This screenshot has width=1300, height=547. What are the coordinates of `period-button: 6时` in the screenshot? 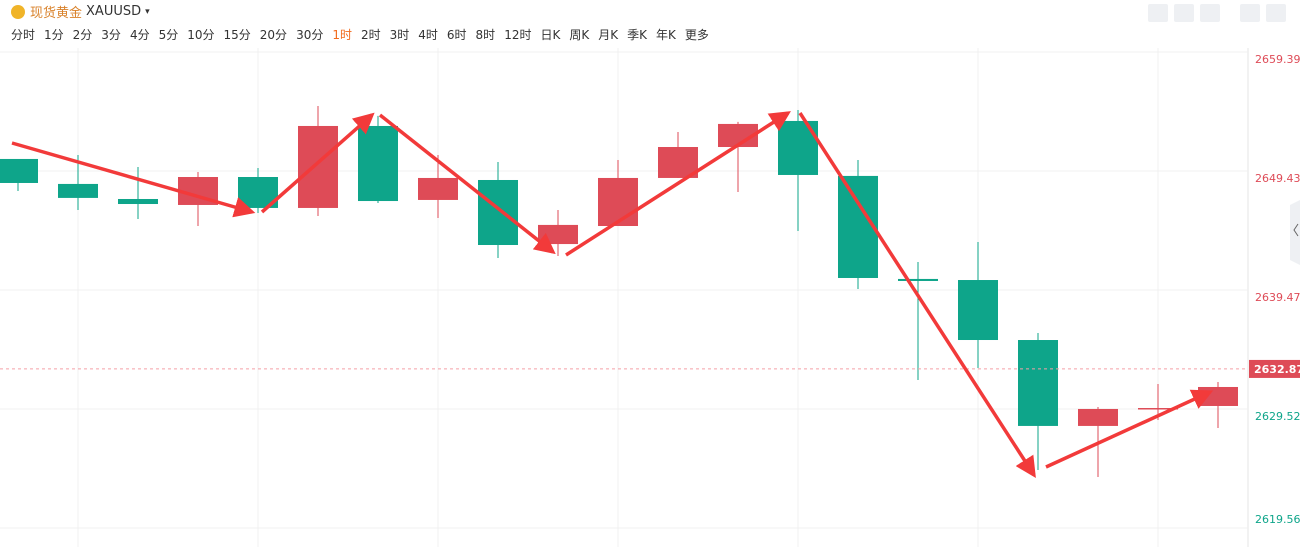 It's located at (456, 35).